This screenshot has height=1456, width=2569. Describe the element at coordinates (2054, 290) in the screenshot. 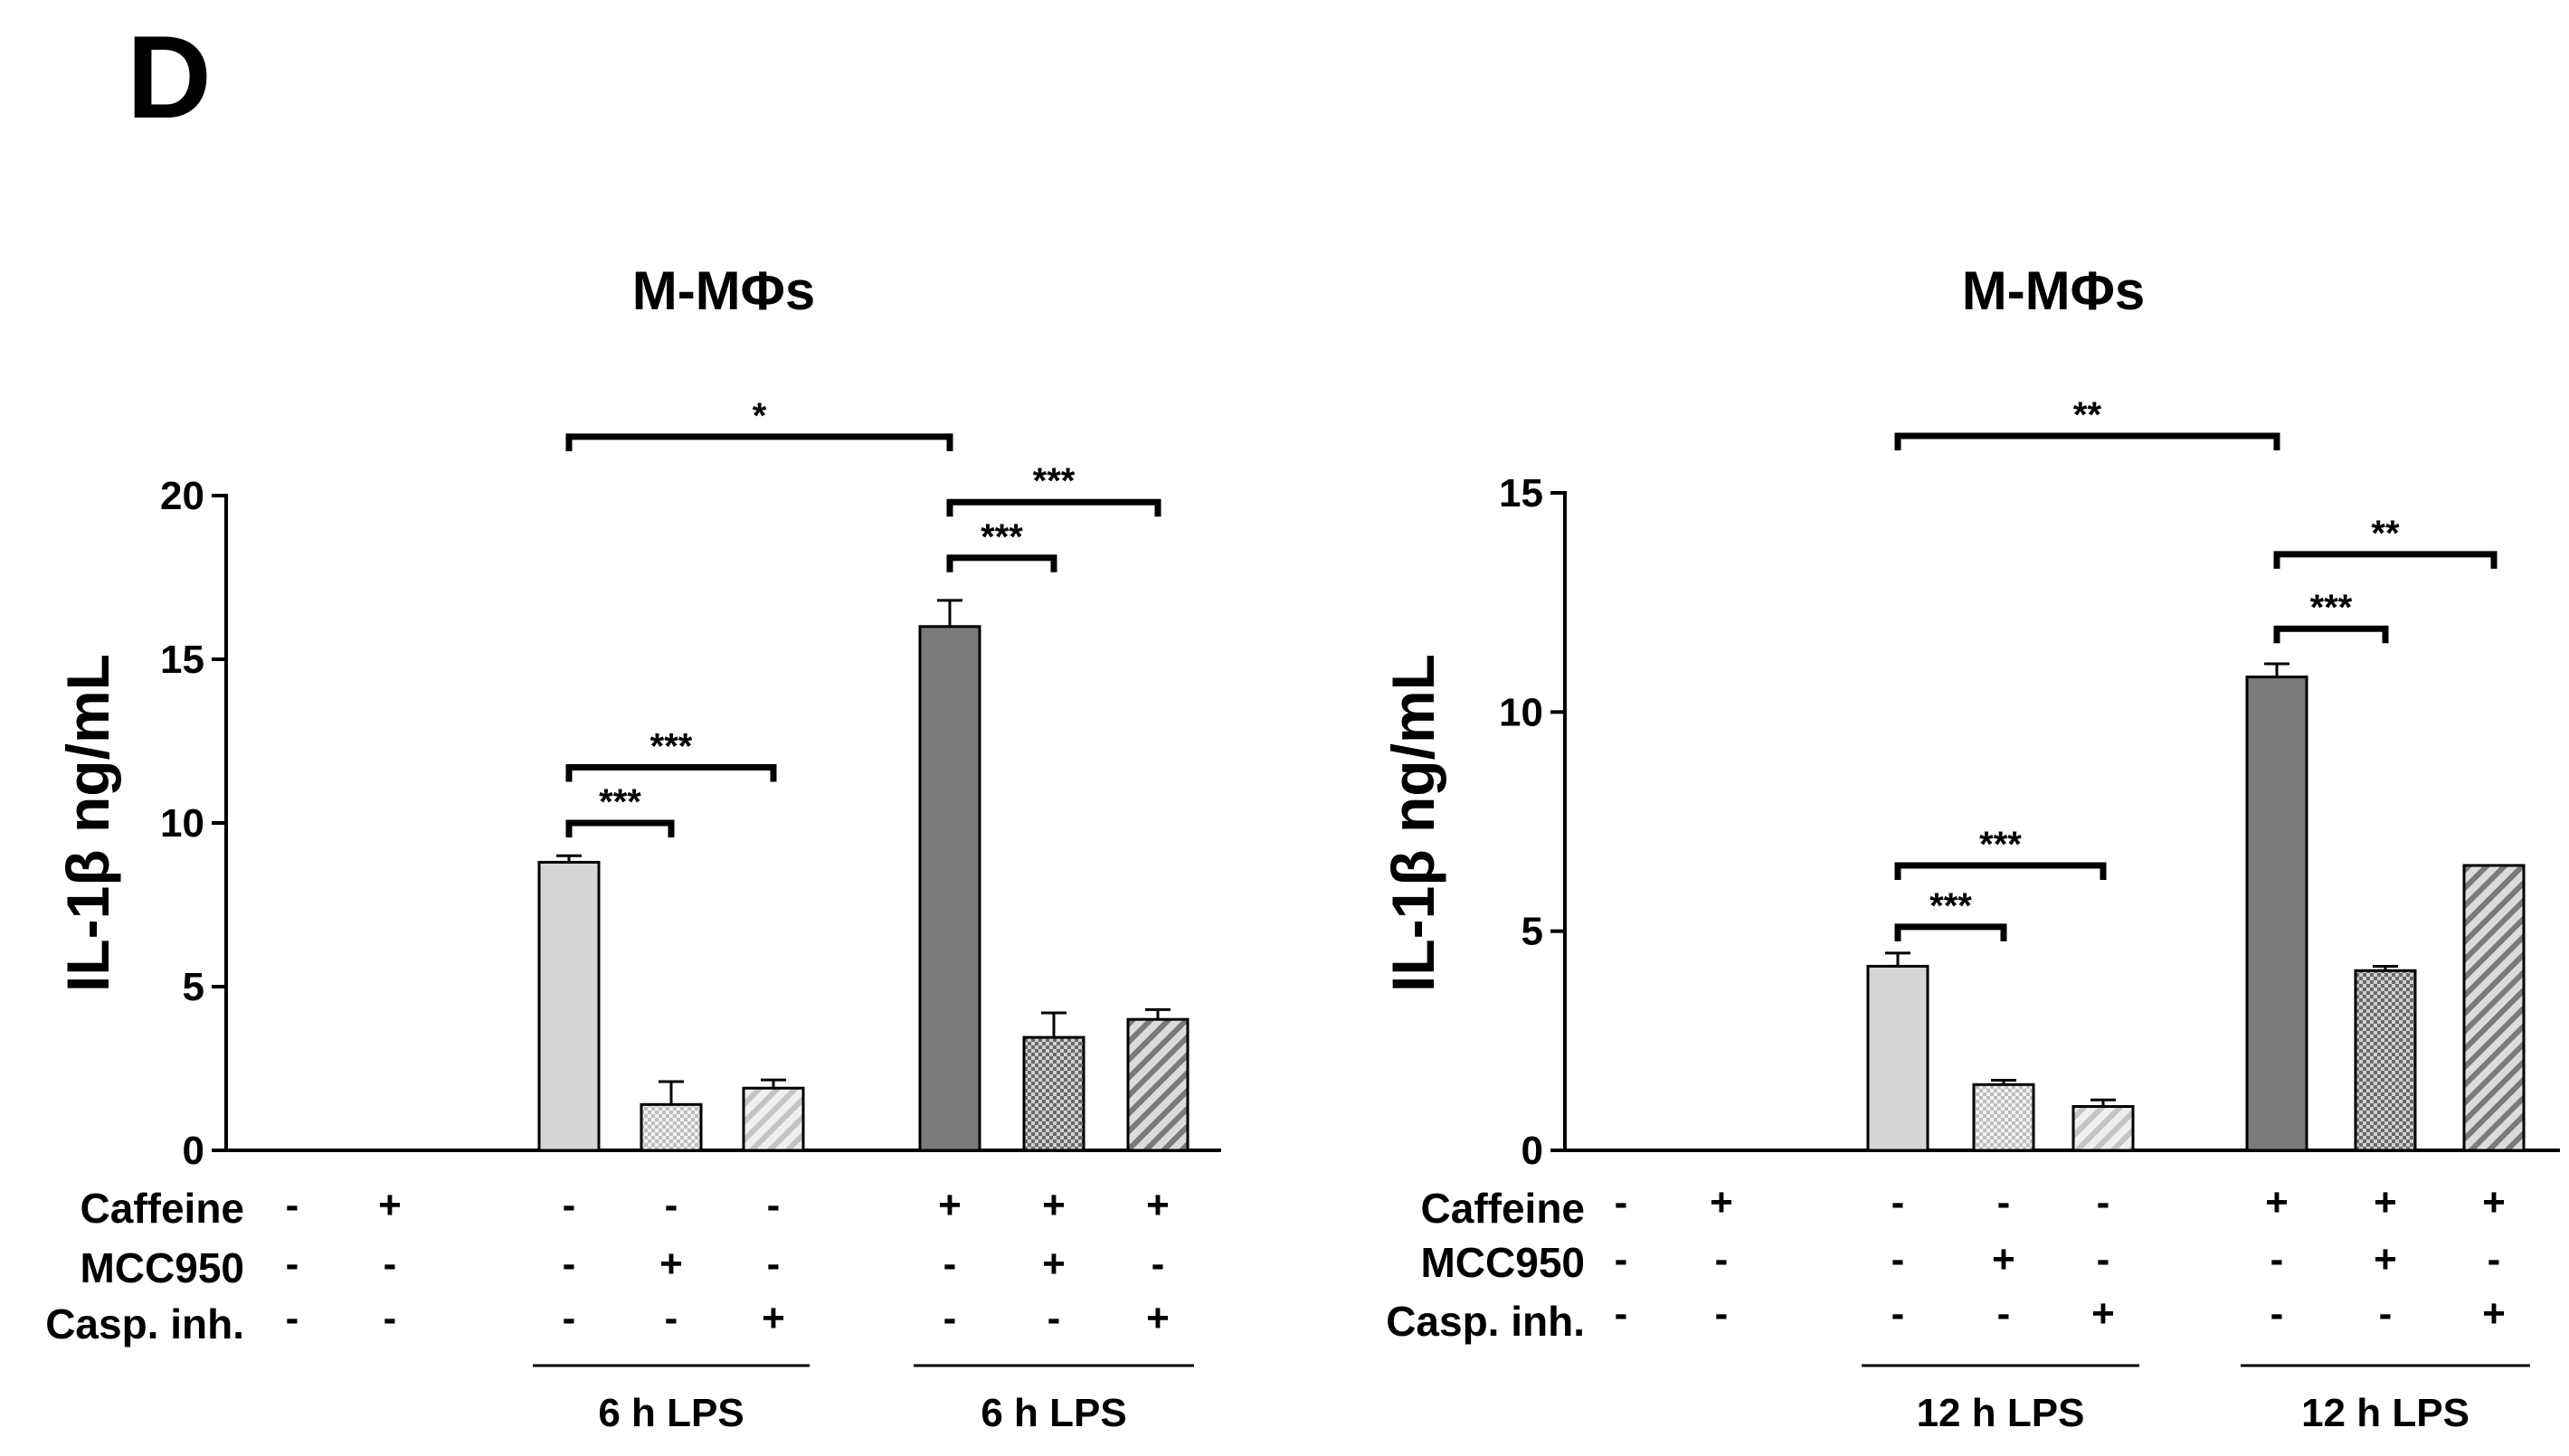

I see `chart-right-title: M-MΦs` at that location.